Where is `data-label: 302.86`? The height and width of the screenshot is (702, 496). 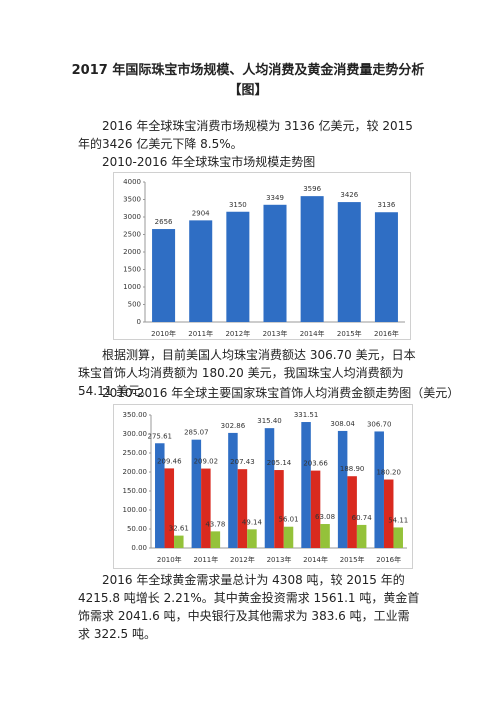 data-label: 302.86 is located at coordinates (233, 426).